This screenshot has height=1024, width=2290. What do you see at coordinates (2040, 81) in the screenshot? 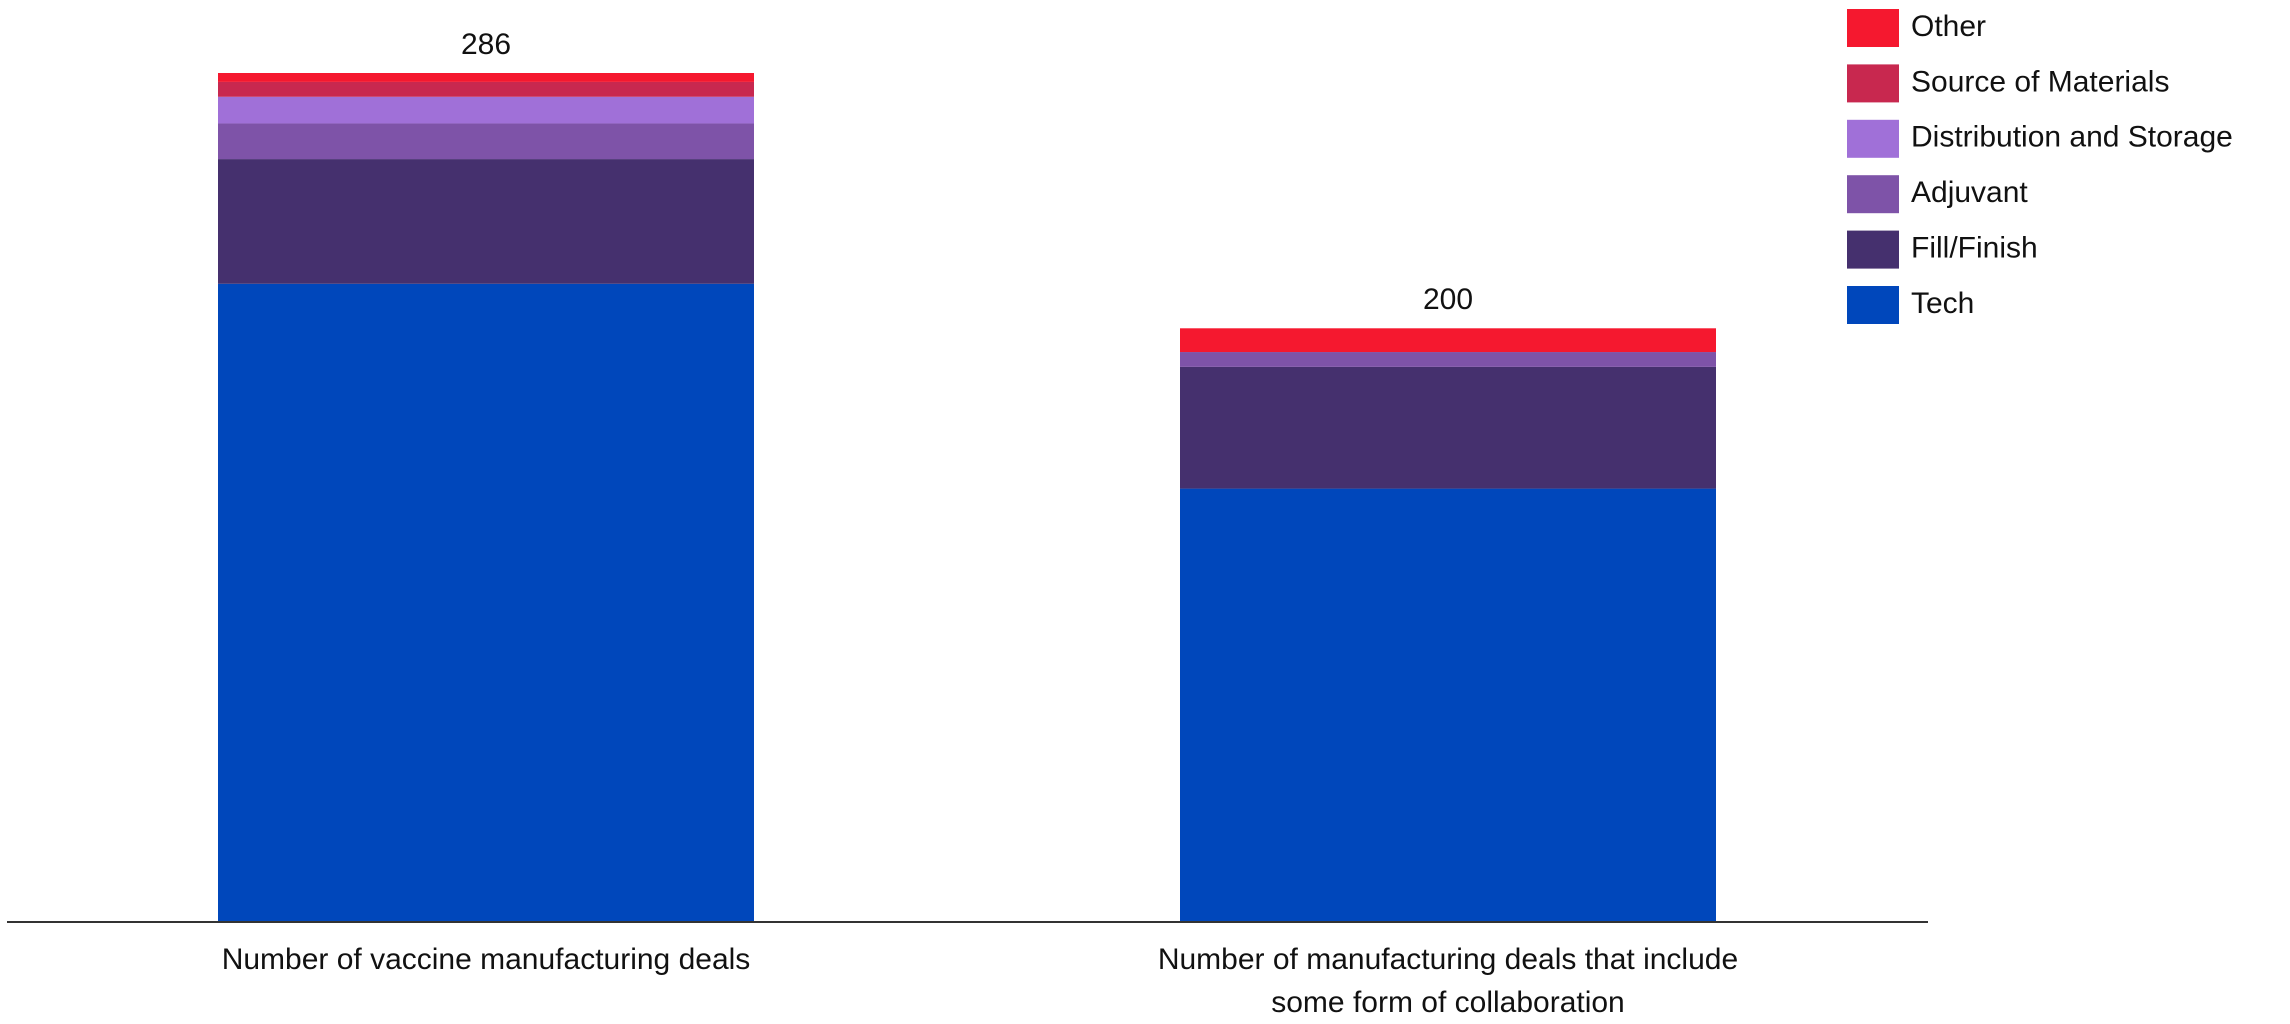
I see `legend-label: Source of Materials` at bounding box center [2040, 81].